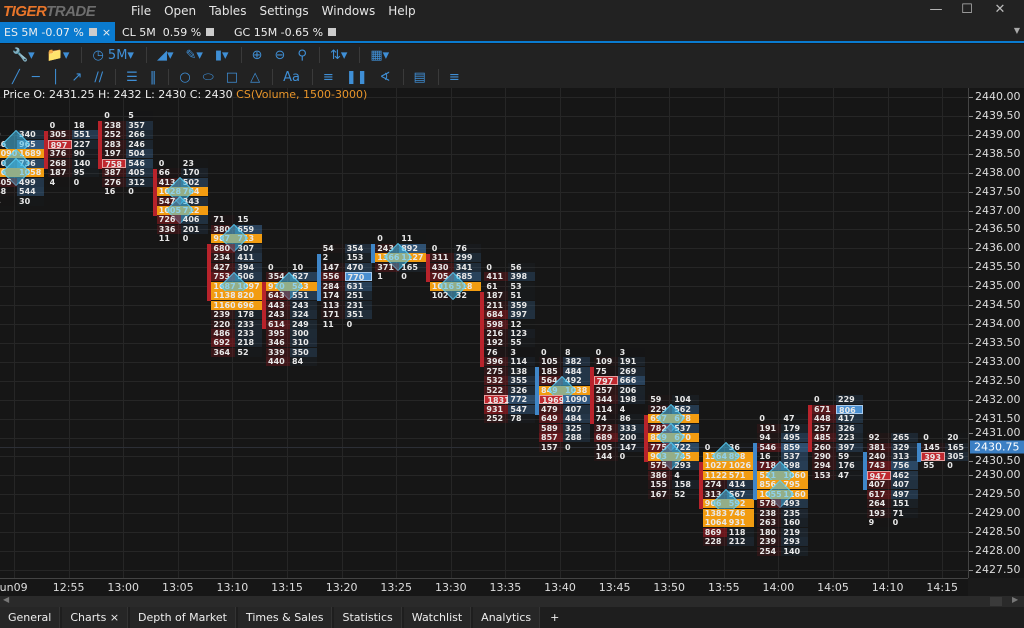  Describe the element at coordinates (605, 419) in the screenshot. I see `bid-volume-cell: 74` at that location.